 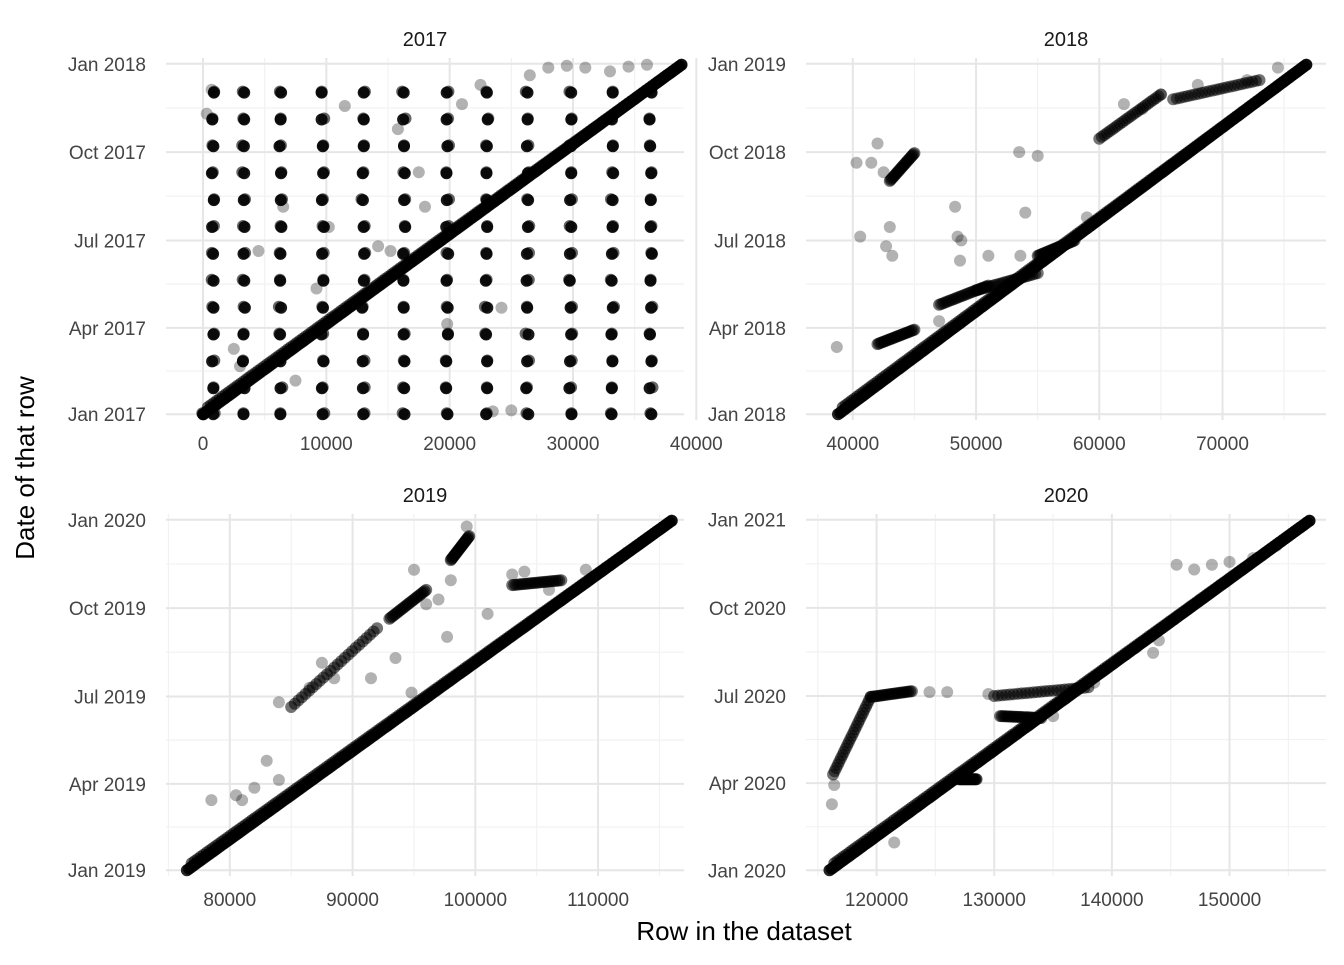 What do you see at coordinates (747, 784) in the screenshot?
I see `y-tick-label: Apr 2020` at bounding box center [747, 784].